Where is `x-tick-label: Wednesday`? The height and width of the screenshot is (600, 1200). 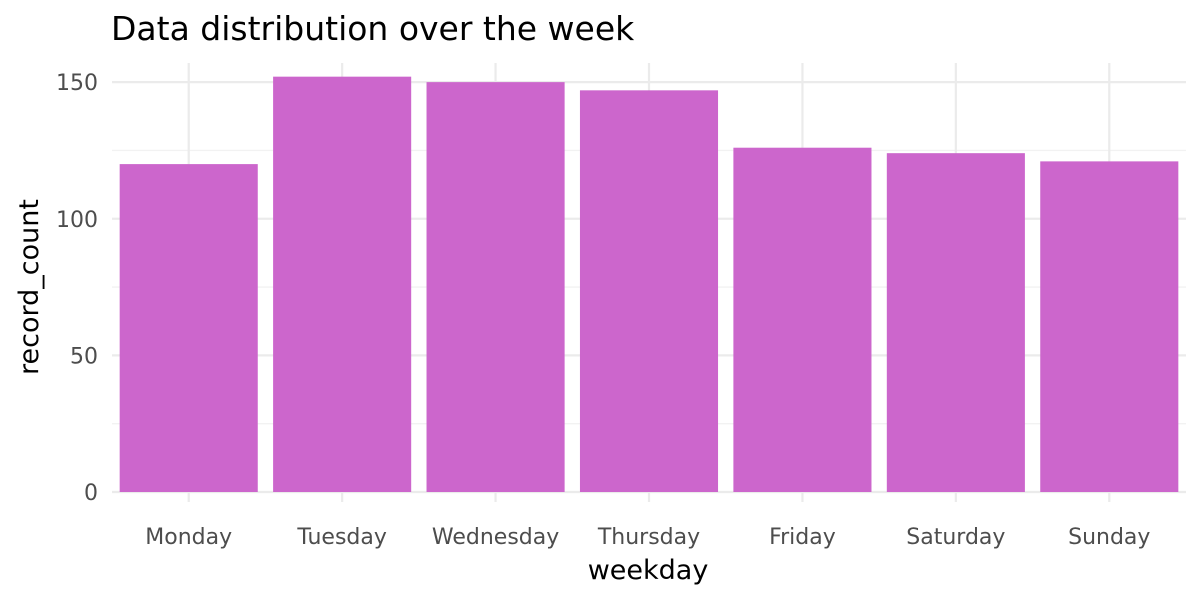 x-tick-label: Wednesday is located at coordinates (495, 537).